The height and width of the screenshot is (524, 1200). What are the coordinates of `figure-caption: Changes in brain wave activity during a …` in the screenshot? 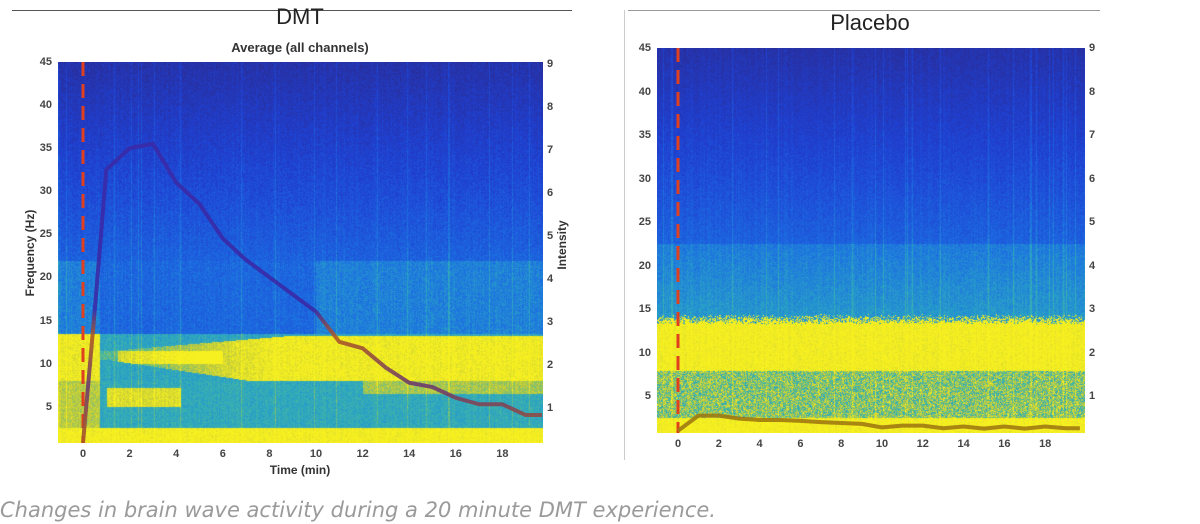 It's located at (358, 510).